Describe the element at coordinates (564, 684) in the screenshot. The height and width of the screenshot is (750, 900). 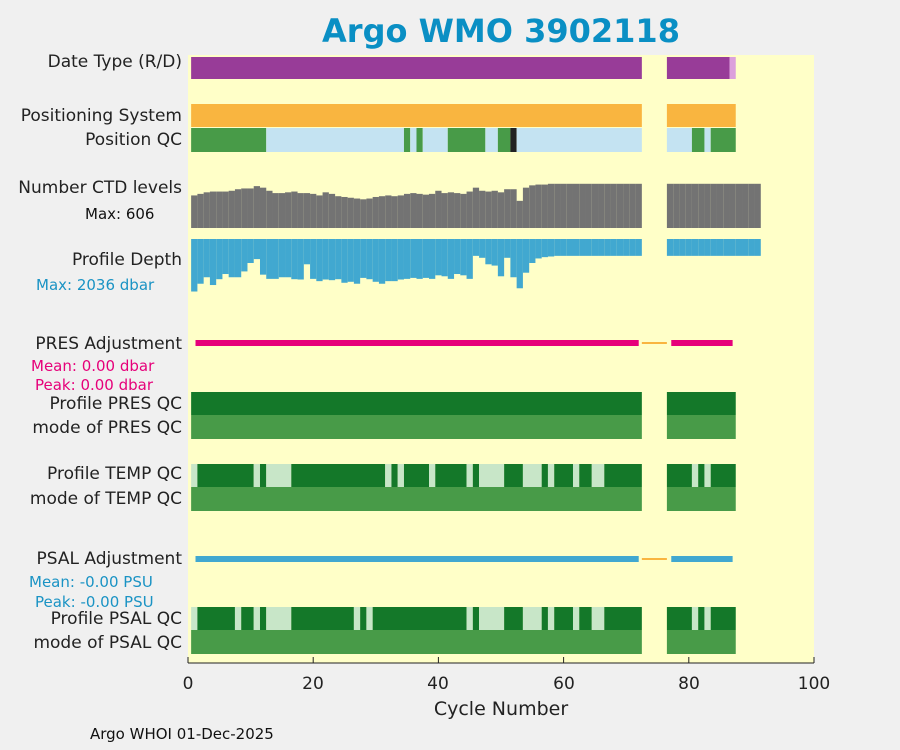
I see `x-tick-label: 60` at that location.